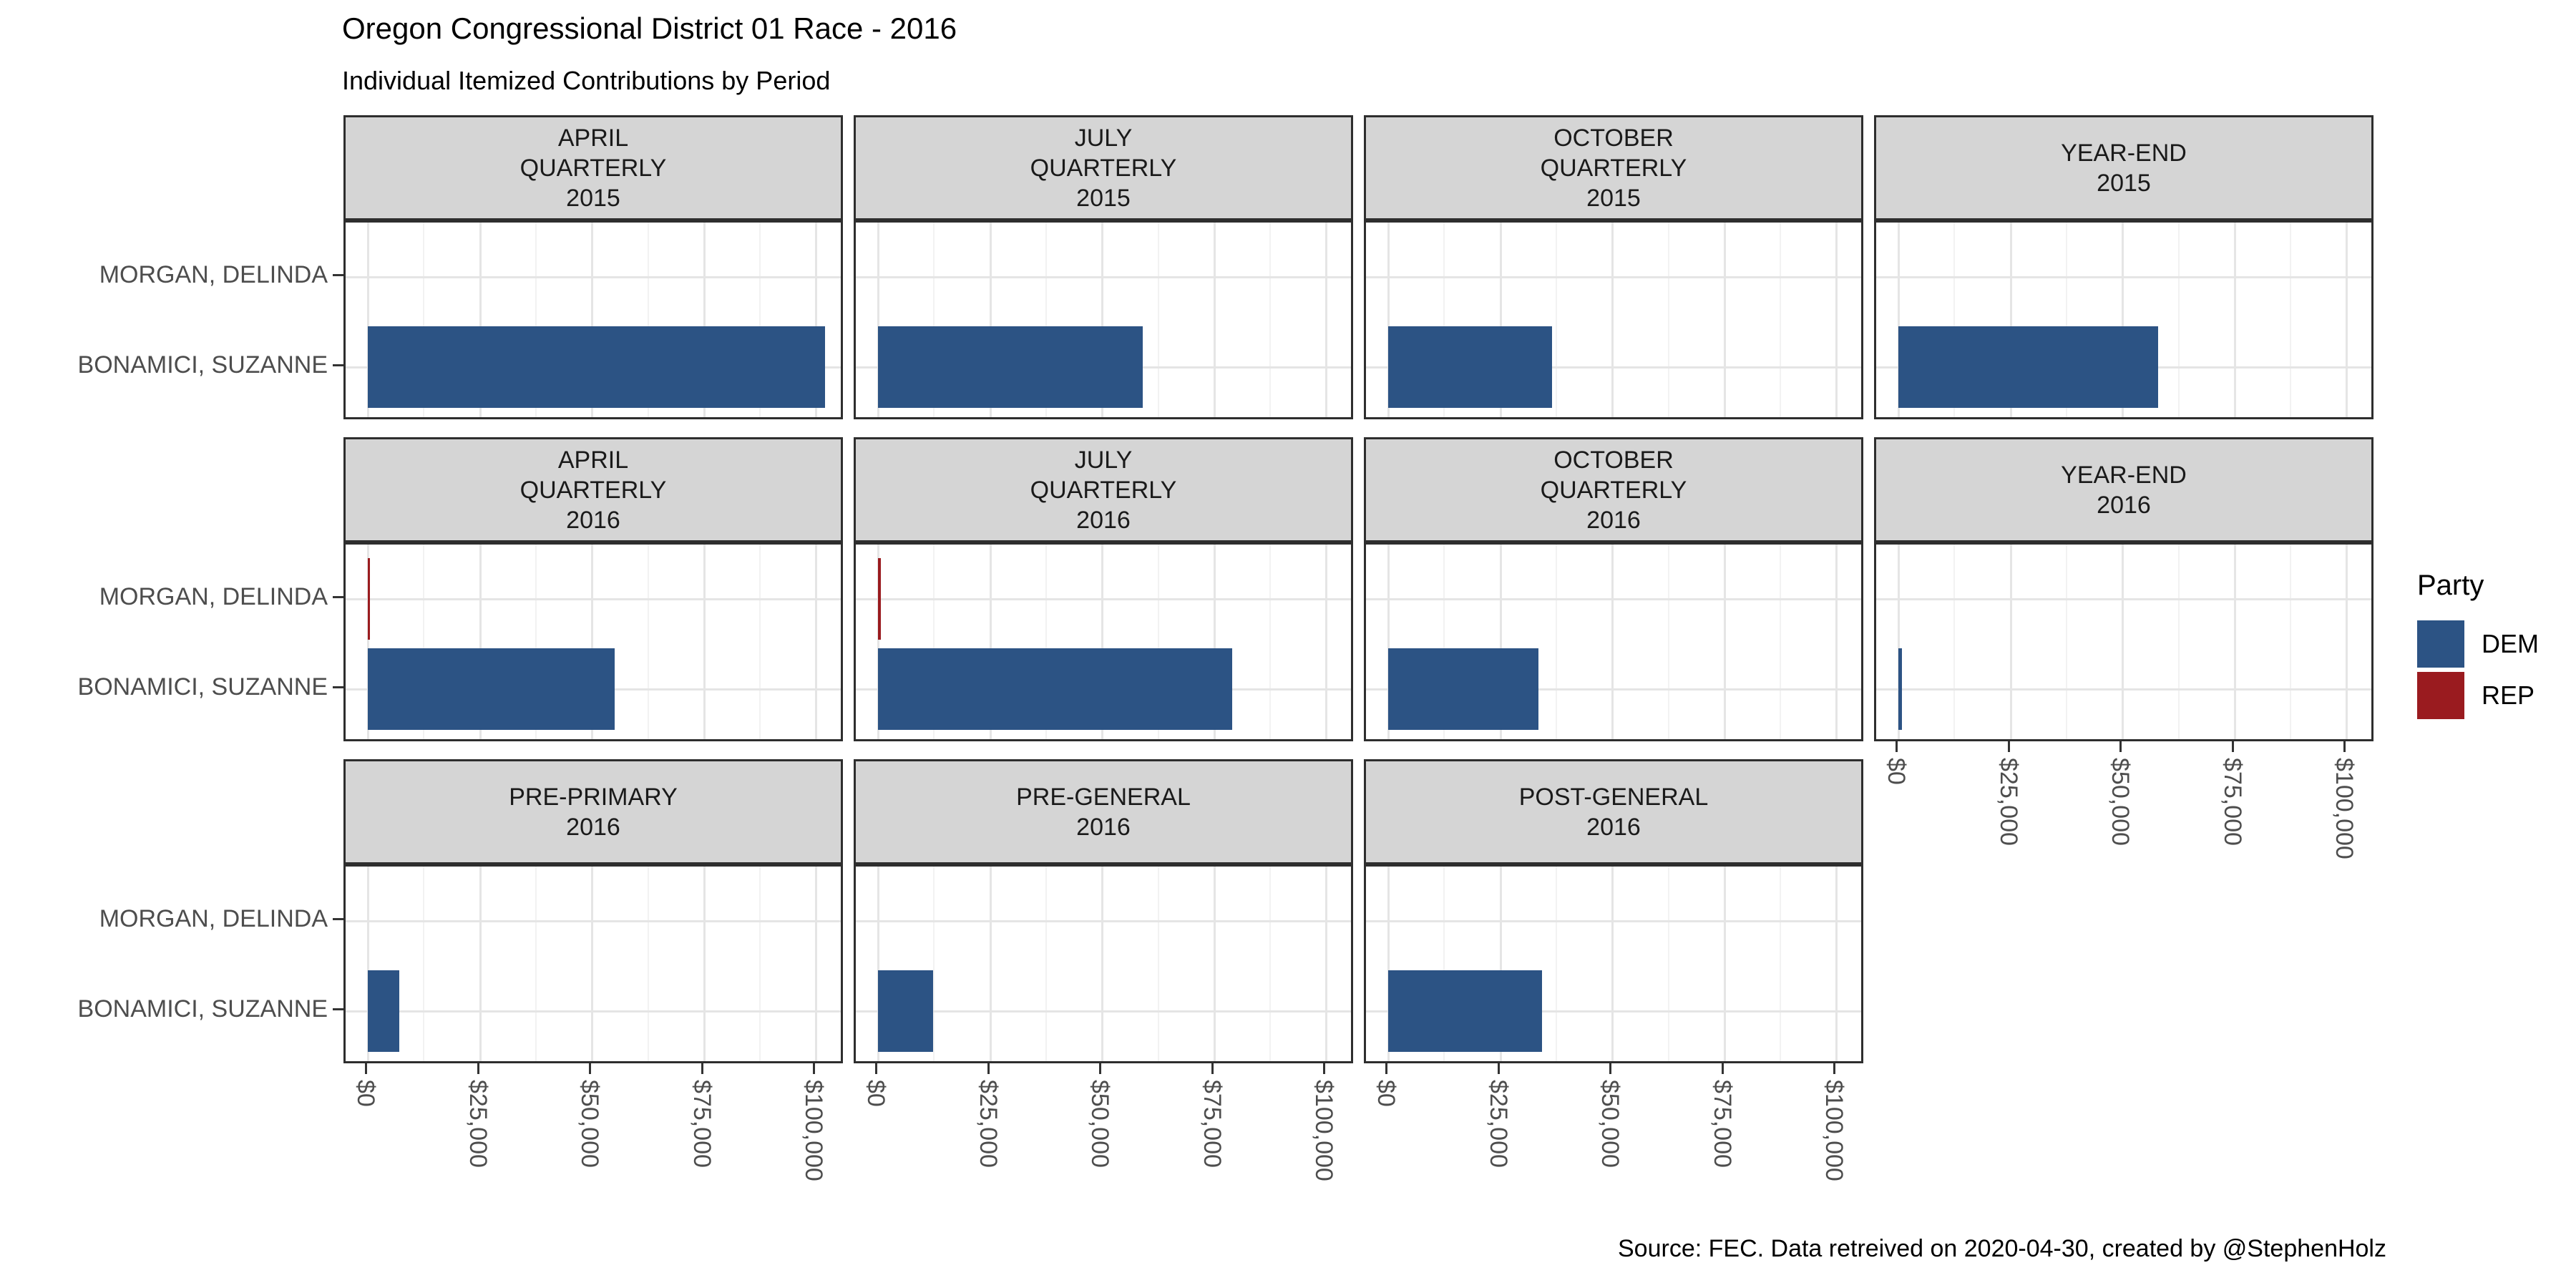 Image resolution: width=2576 pixels, height=1288 pixels. I want to click on x-axis-tick-label: $0, so click(875, 1093).